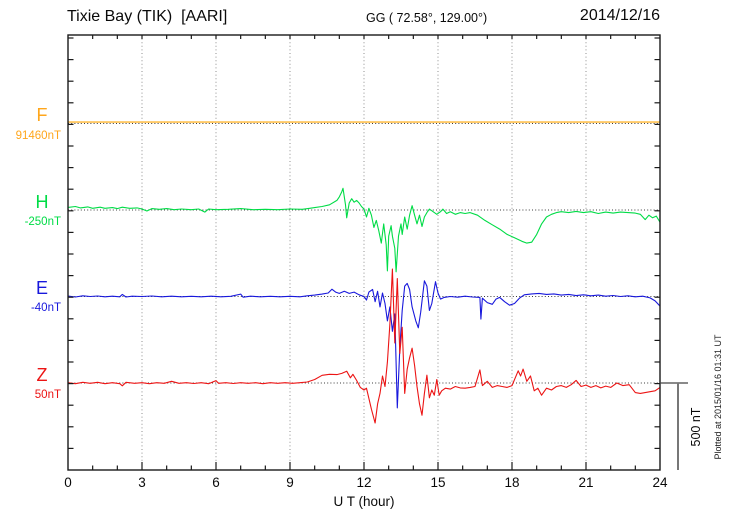 Image resolution: width=730 pixels, height=520 pixels. What do you see at coordinates (45, 308) in the screenshot?
I see `component-baseline-value-E: -40nT` at bounding box center [45, 308].